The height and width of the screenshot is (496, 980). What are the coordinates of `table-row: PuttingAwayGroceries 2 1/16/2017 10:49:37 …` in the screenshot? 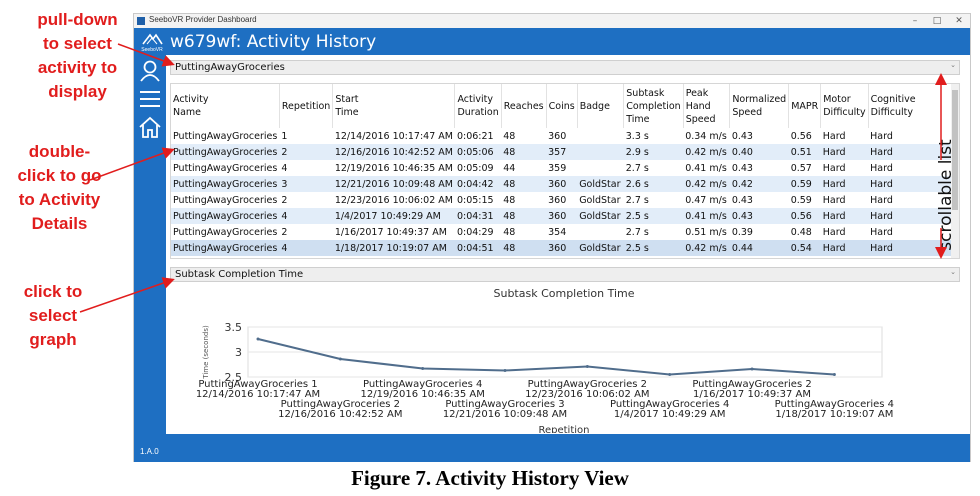 It's located at (565, 232).